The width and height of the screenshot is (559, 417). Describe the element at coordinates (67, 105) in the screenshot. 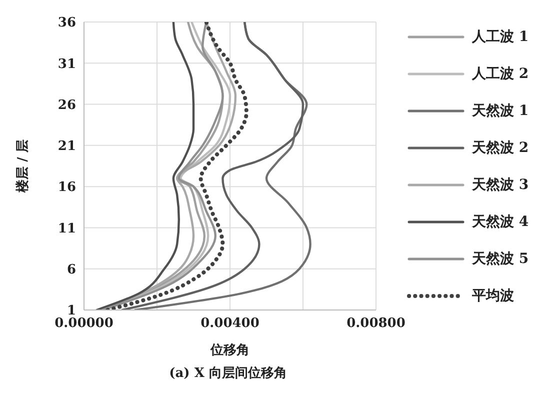

I see `y-tick-label: 26` at that location.